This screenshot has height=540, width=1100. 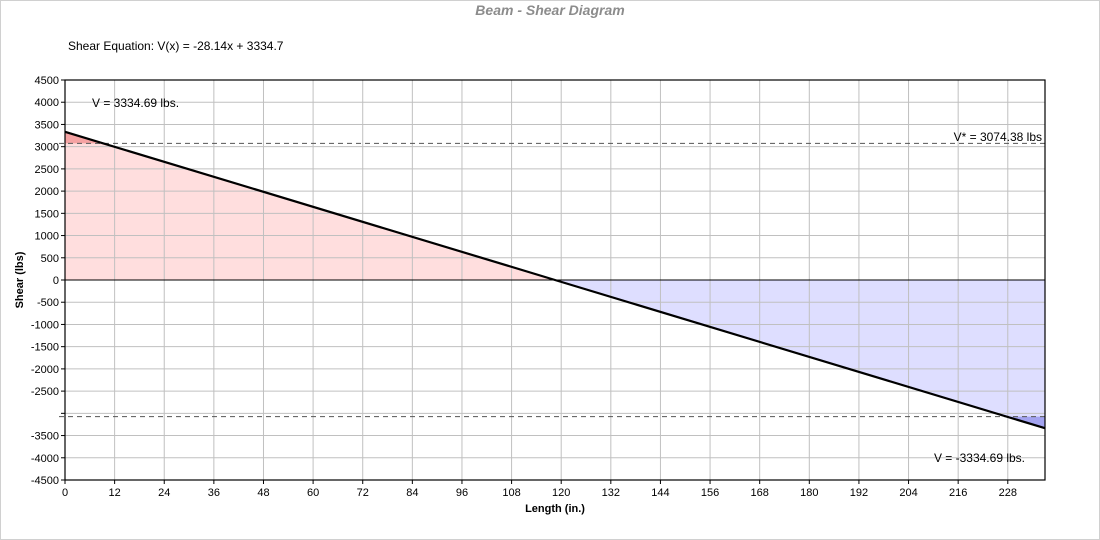 What do you see at coordinates (263, 493) in the screenshot?
I see `x-tick-label: 48` at bounding box center [263, 493].